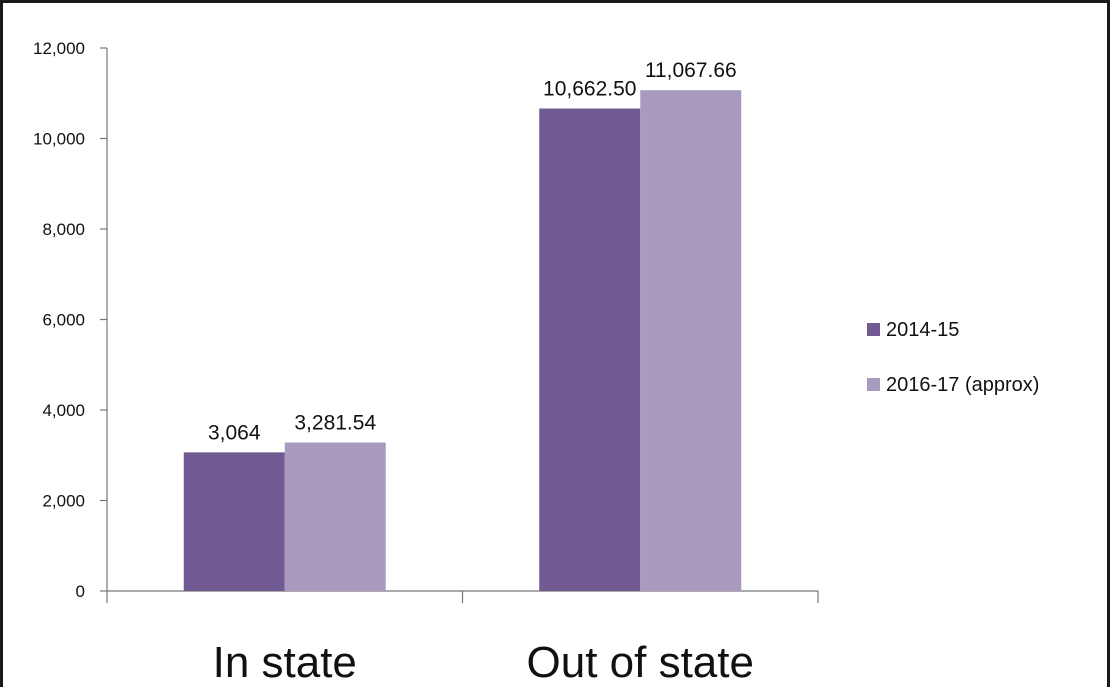 The width and height of the screenshot is (1110, 690). What do you see at coordinates (63, 229) in the screenshot?
I see `y-tick-label: 8,000` at bounding box center [63, 229].